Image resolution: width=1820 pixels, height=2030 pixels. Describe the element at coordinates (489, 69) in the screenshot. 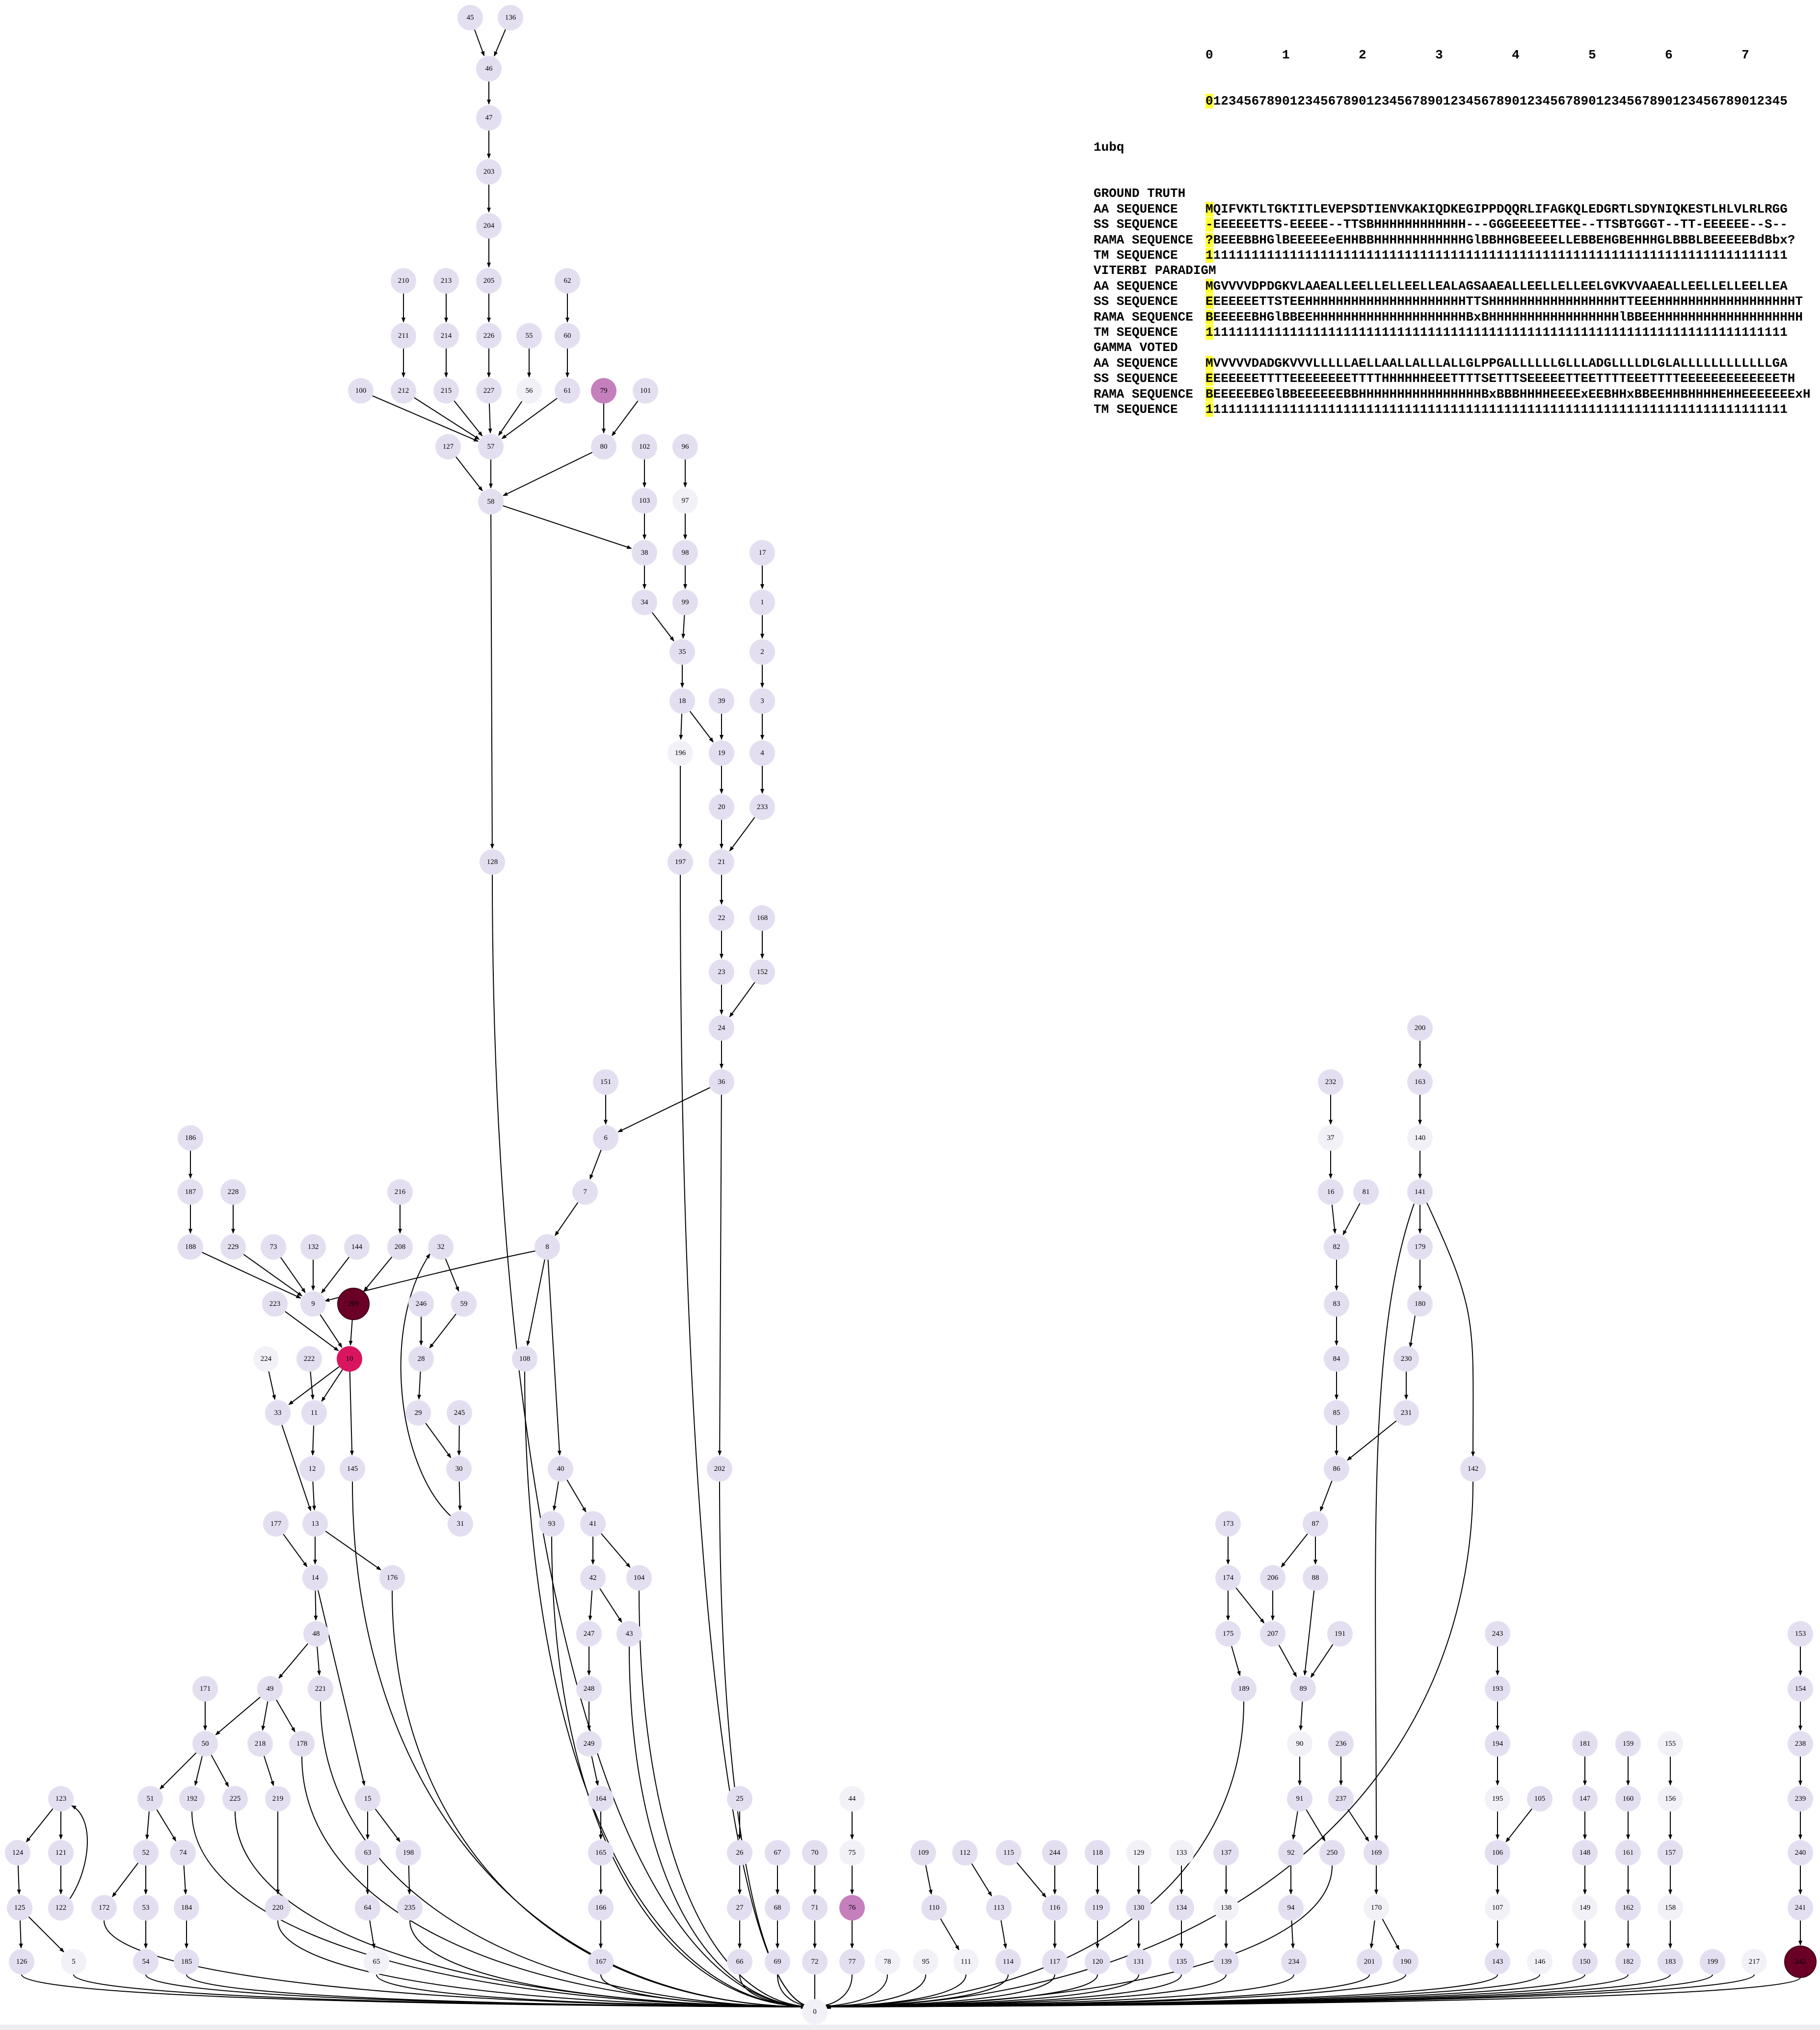

I see `graph-node-label: 46` at that location.